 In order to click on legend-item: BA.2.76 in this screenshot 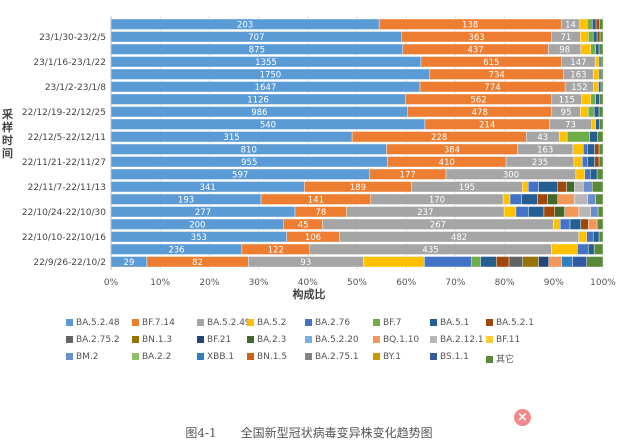, I will do `click(327, 323)`.